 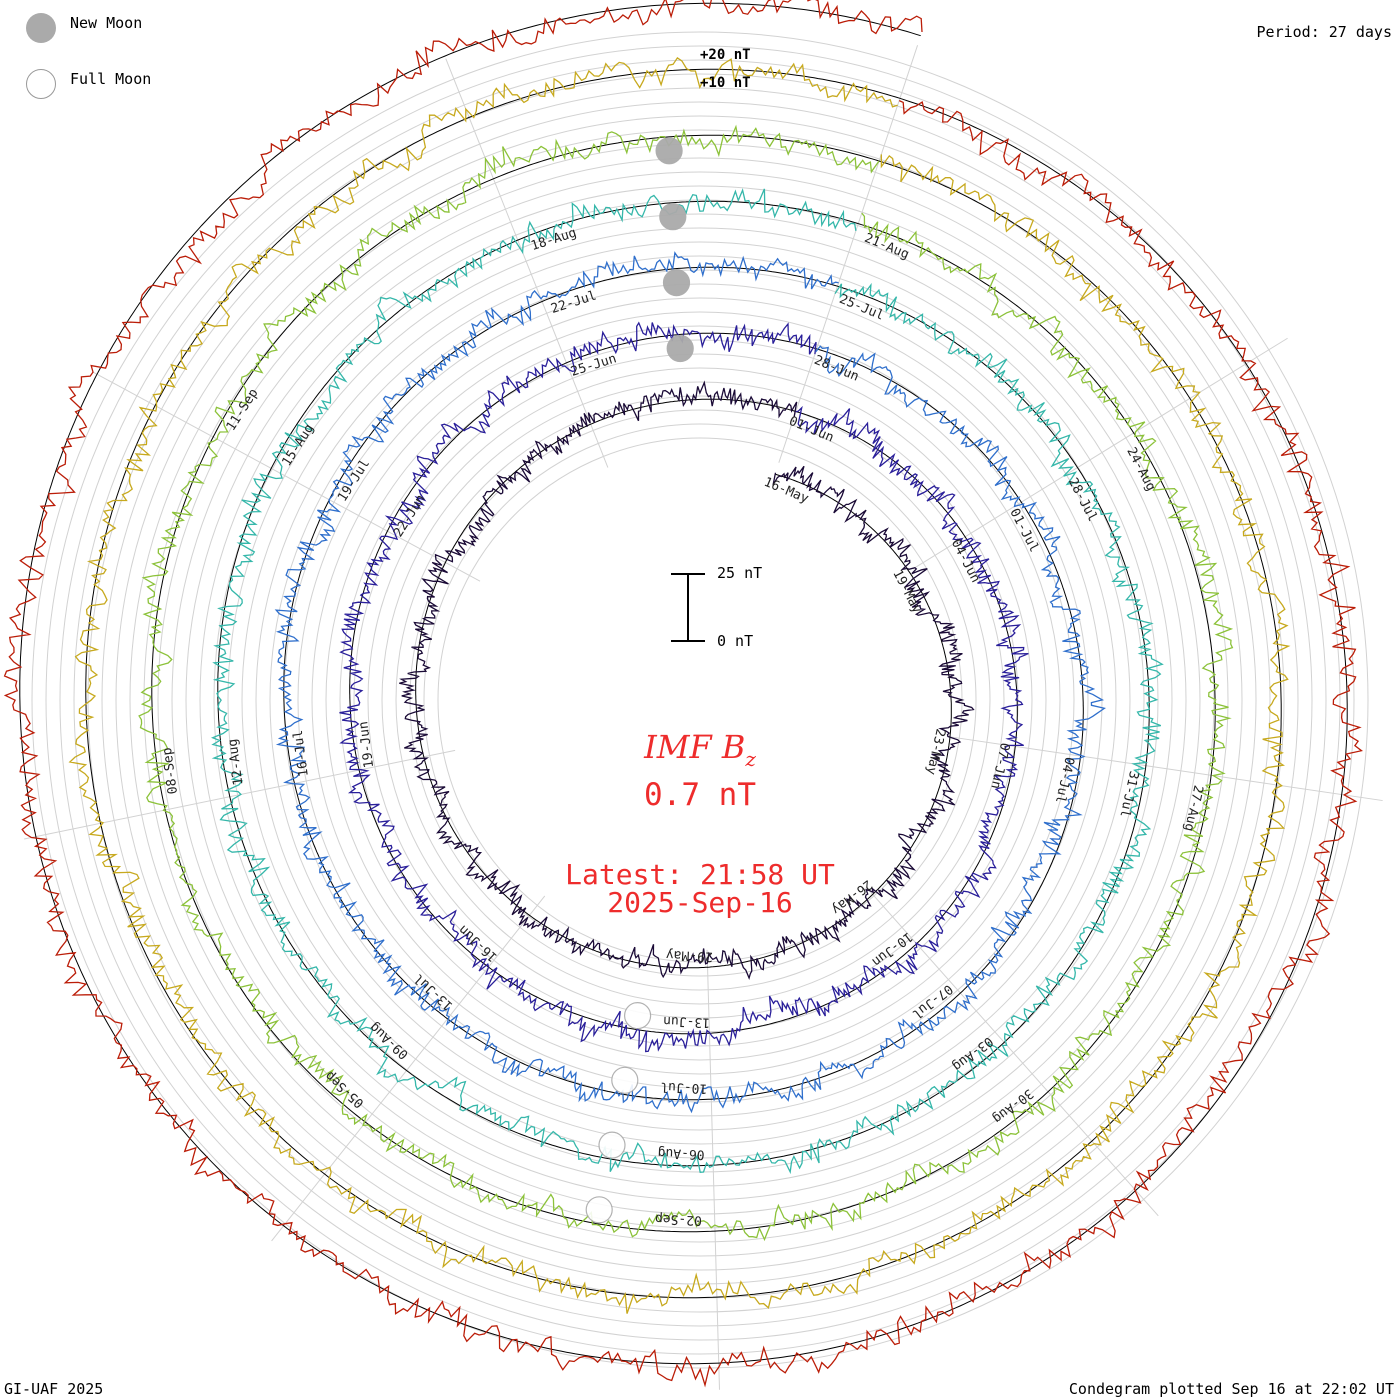 What do you see at coordinates (740, 573) in the screenshot?
I see `scale-bar-high-label: 25 nT` at bounding box center [740, 573].